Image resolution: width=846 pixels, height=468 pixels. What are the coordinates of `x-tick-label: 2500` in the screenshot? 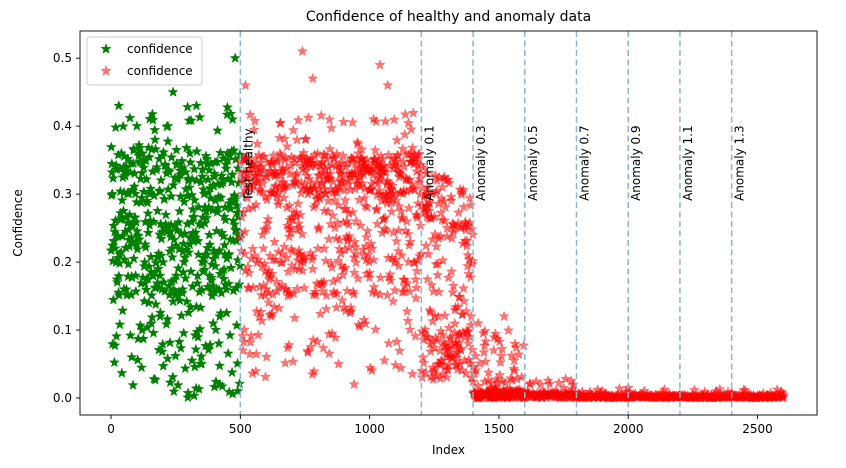 It's located at (757, 429).